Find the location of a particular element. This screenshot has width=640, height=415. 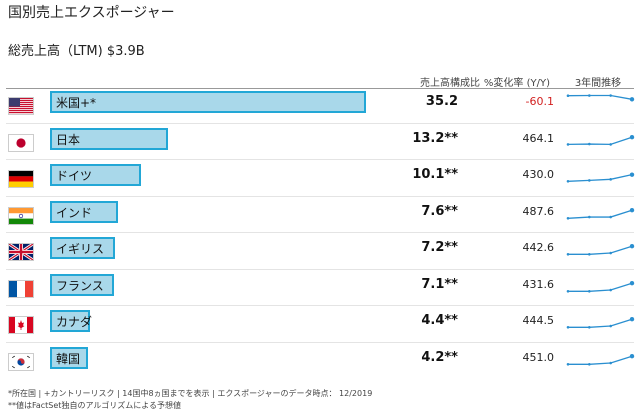

korea-flag-icon is located at coordinates (21, 361).